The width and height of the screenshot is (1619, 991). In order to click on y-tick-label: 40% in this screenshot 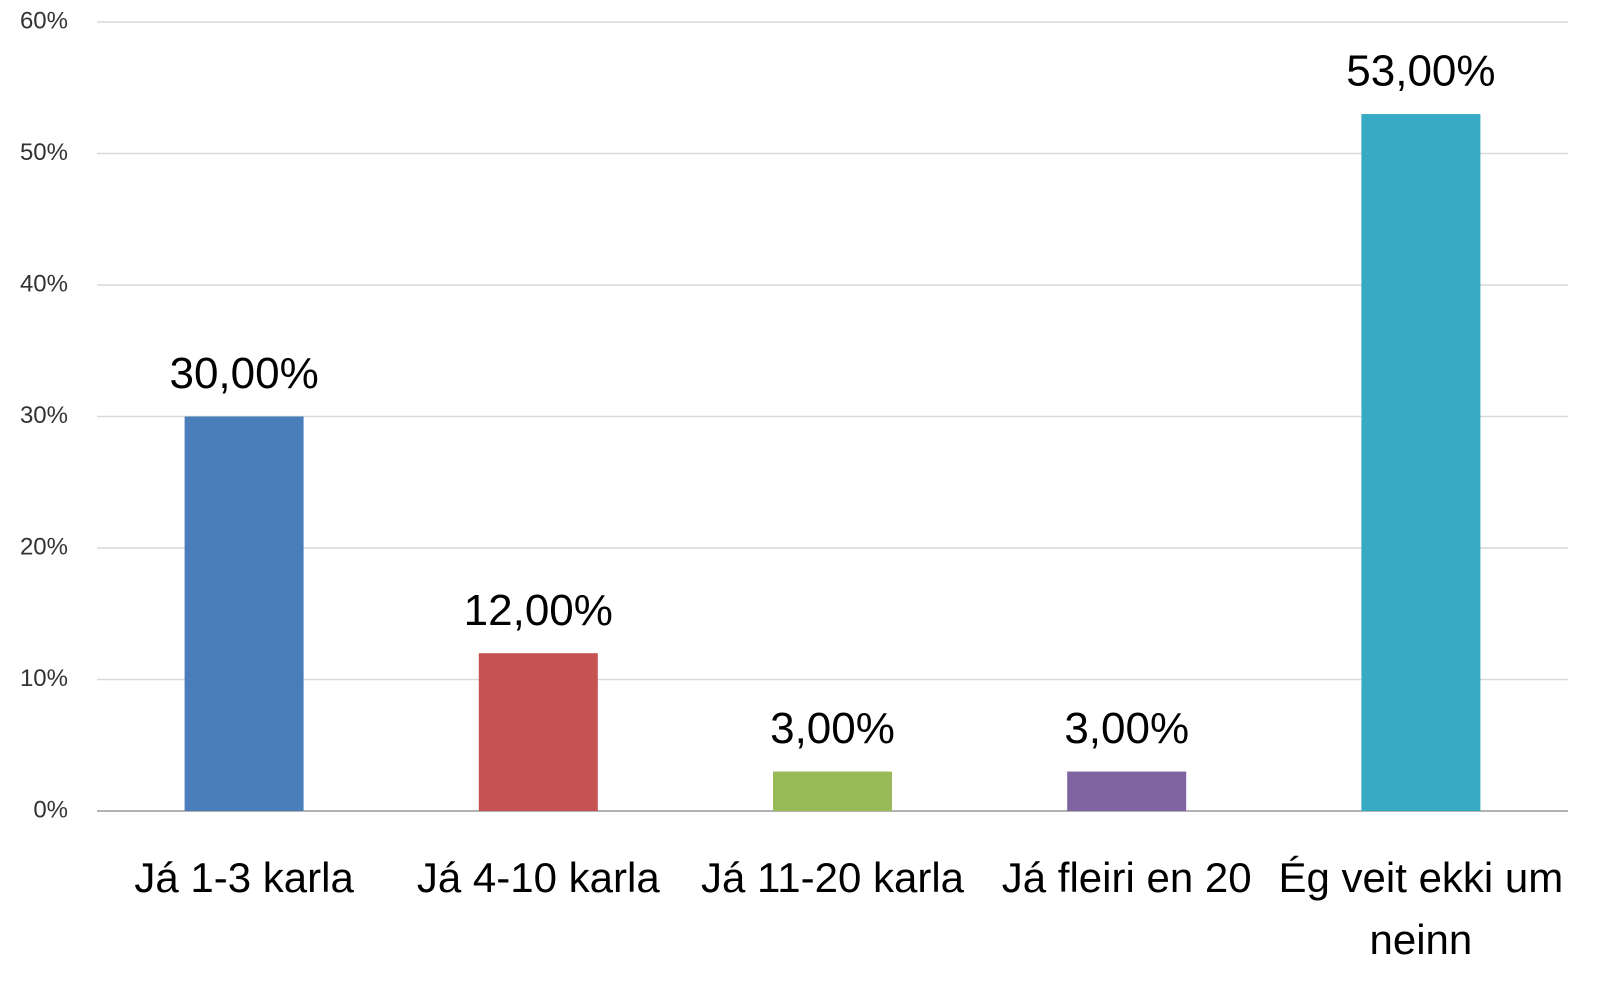, I will do `click(44, 283)`.